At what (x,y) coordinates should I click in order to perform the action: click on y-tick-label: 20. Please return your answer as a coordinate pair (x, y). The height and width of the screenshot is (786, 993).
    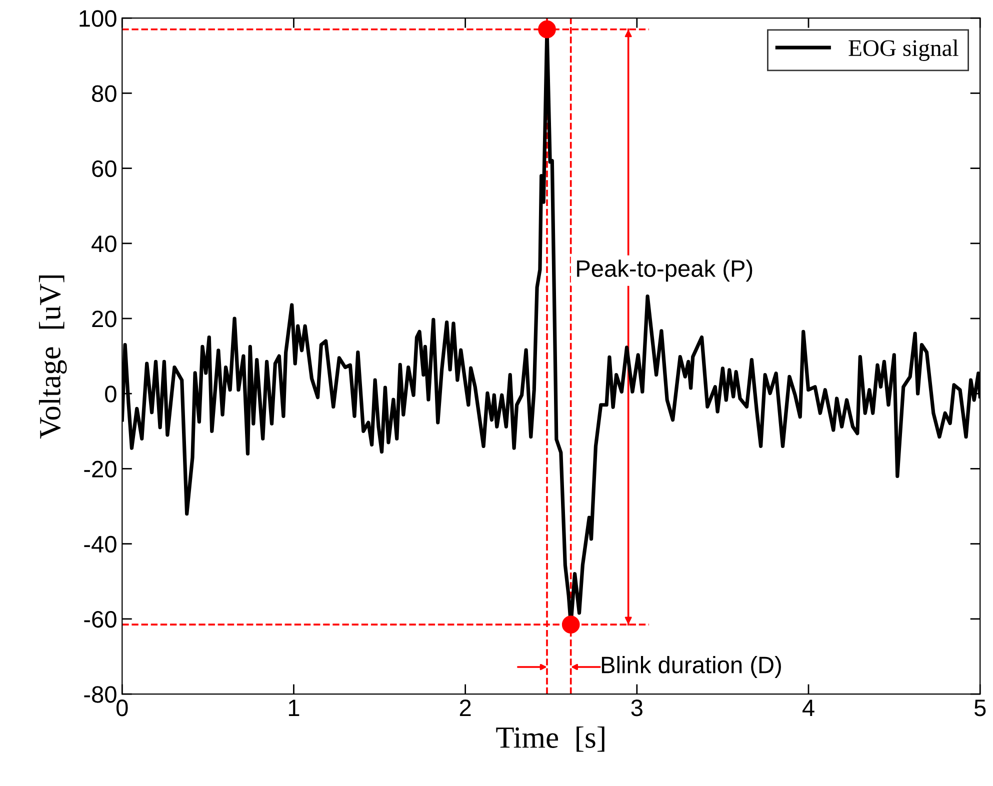
    Looking at the image, I should click on (104, 319).